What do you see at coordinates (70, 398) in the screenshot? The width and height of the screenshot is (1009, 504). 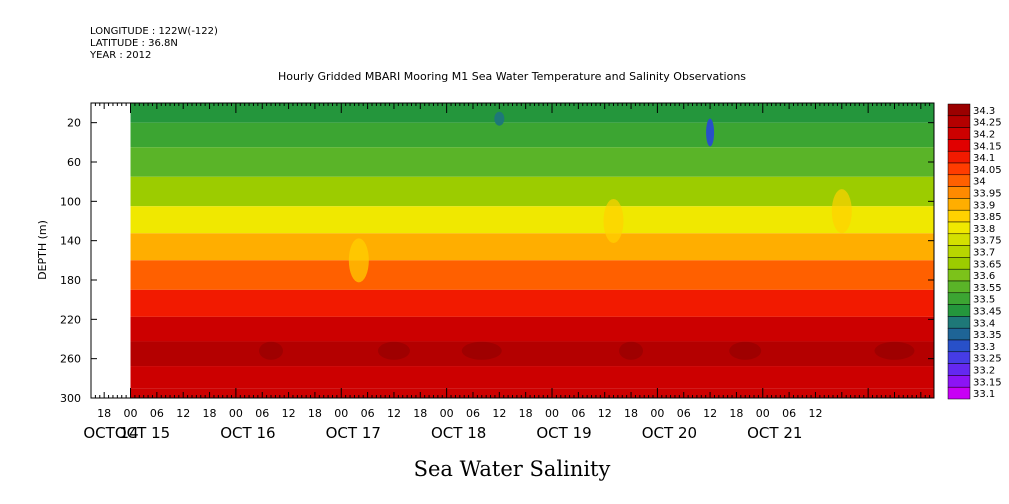 I see `y-tick-label: 300` at bounding box center [70, 398].